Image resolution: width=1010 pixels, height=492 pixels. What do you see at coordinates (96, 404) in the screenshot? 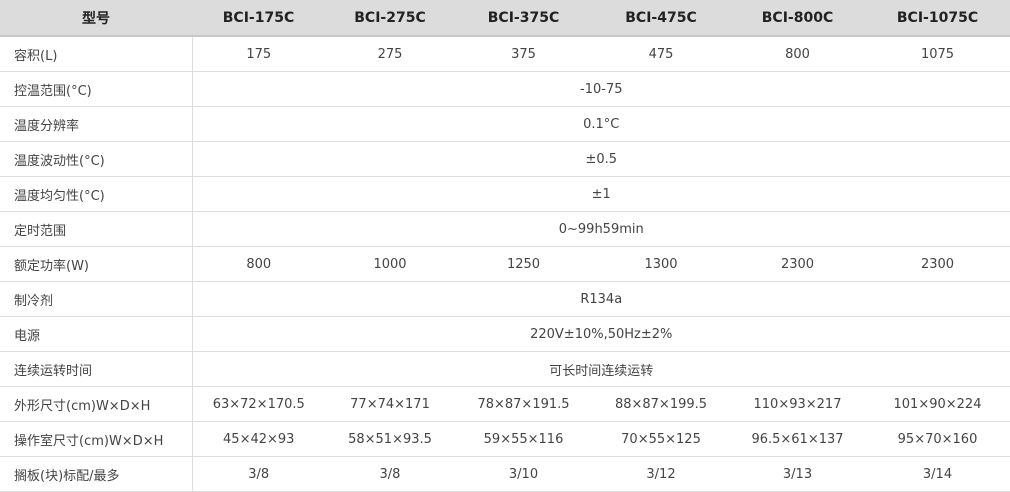
I see `row-label: 外形尺寸(cm)W×D×H` at bounding box center [96, 404].